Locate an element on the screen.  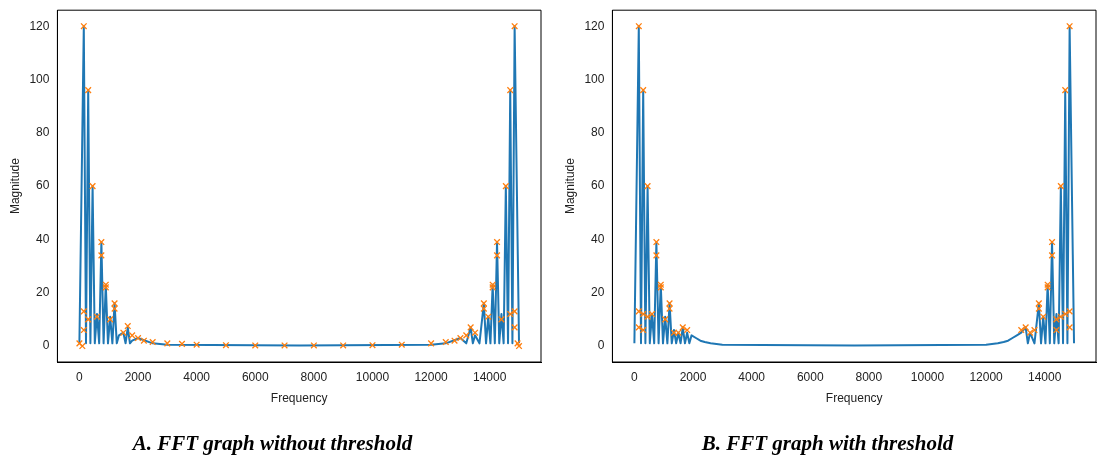
text: B. FFT graph with threshold is located at coordinates (827, 442).